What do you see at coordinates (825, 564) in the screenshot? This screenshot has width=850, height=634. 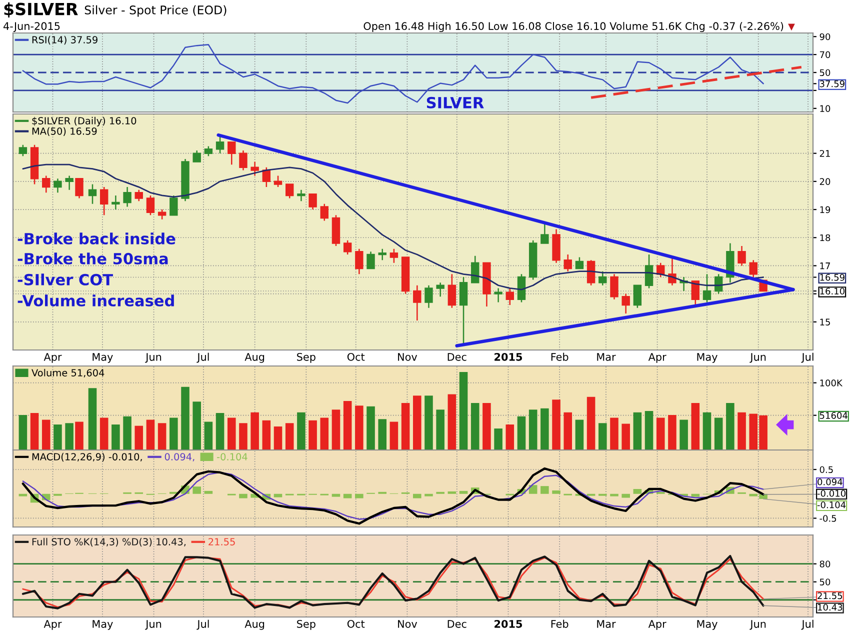 I see `y-tick-label: 80` at bounding box center [825, 564].